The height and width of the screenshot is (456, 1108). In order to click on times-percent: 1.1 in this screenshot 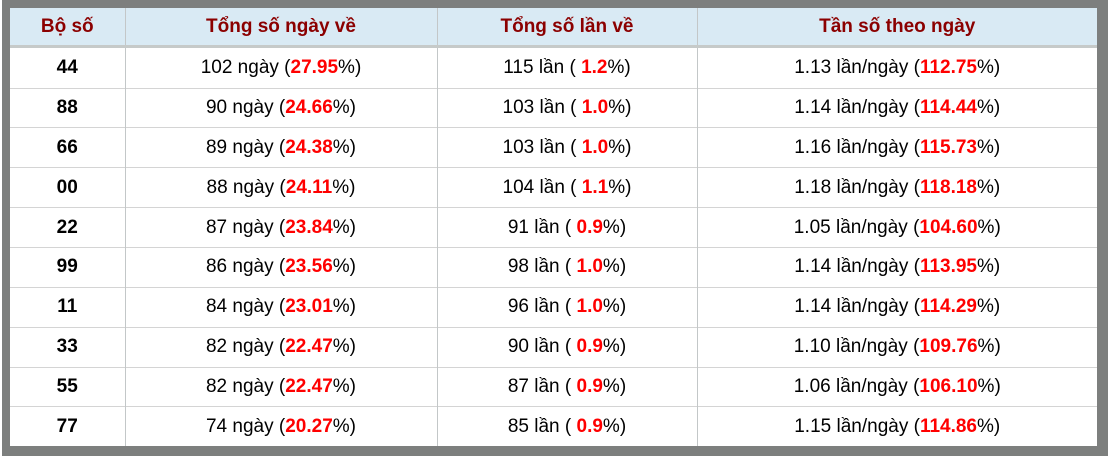, I will do `click(595, 187)`.